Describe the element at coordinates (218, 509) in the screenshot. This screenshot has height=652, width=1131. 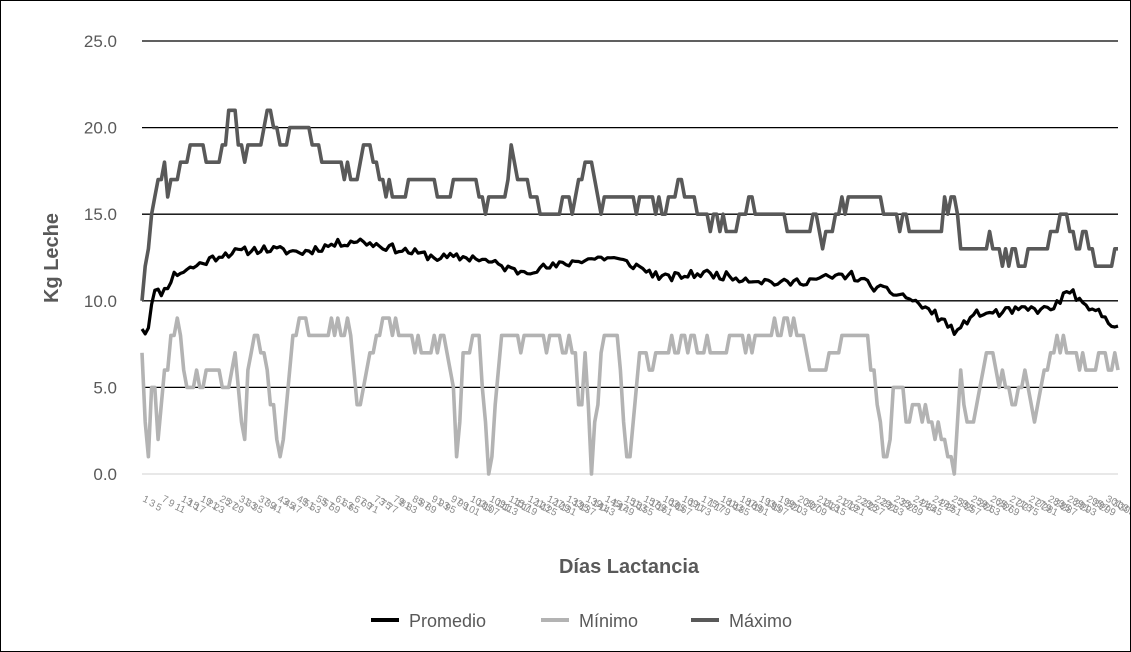
I see `x-tick-label: 23` at that location.